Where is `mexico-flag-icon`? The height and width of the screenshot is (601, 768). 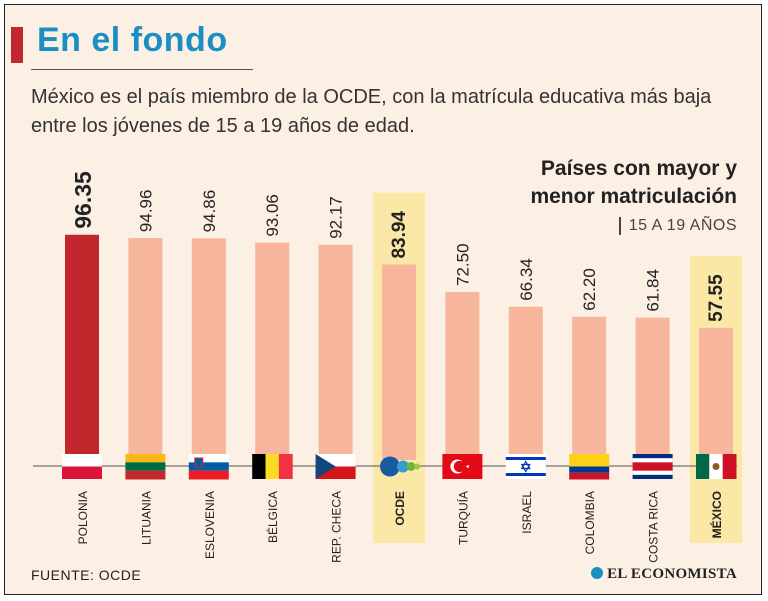 mexico-flag-icon is located at coordinates (716, 466).